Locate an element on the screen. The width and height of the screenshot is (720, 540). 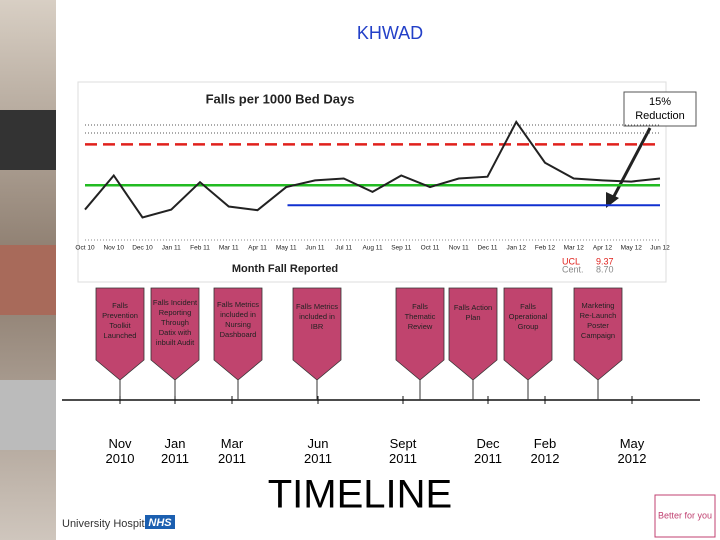
annotation-arrow is located at coordinates (631, 164).